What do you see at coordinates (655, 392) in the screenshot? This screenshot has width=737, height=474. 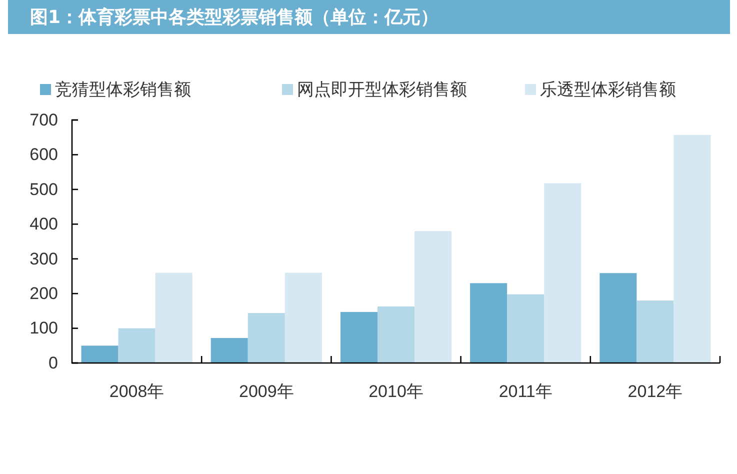 I see `x-tick-label: 2012年` at bounding box center [655, 392].